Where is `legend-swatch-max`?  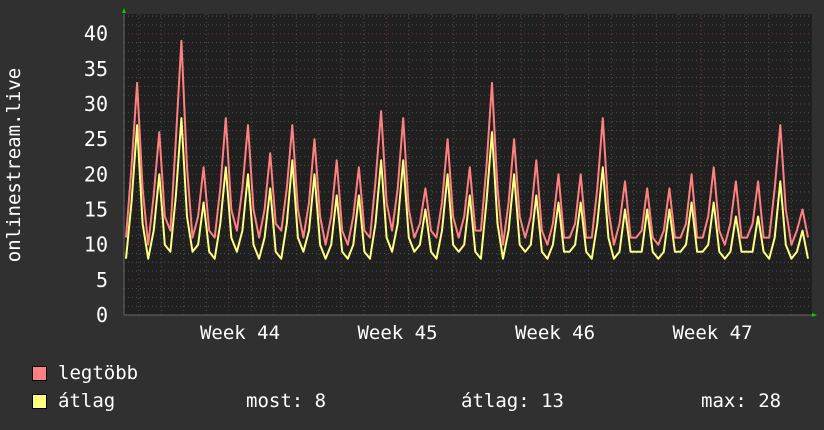
legend-swatch-max is located at coordinates (39, 373).